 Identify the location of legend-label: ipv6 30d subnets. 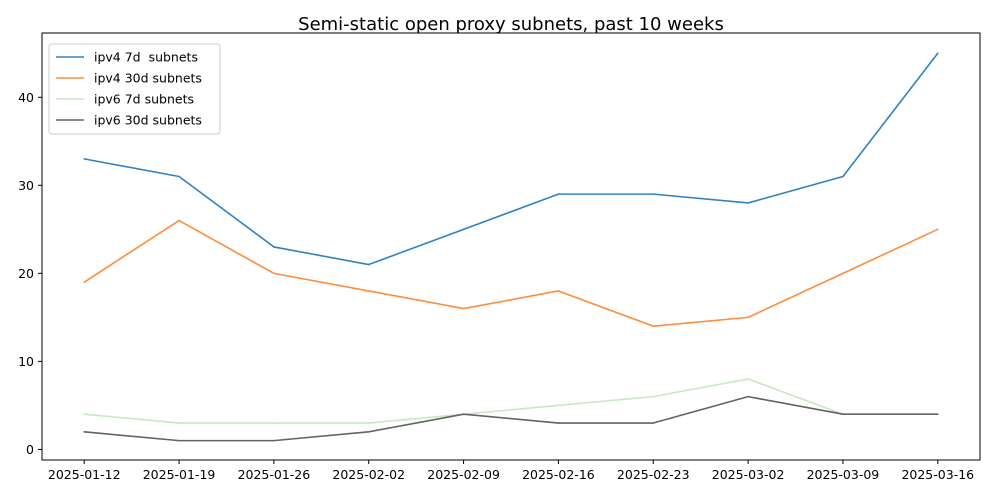
(148, 120).